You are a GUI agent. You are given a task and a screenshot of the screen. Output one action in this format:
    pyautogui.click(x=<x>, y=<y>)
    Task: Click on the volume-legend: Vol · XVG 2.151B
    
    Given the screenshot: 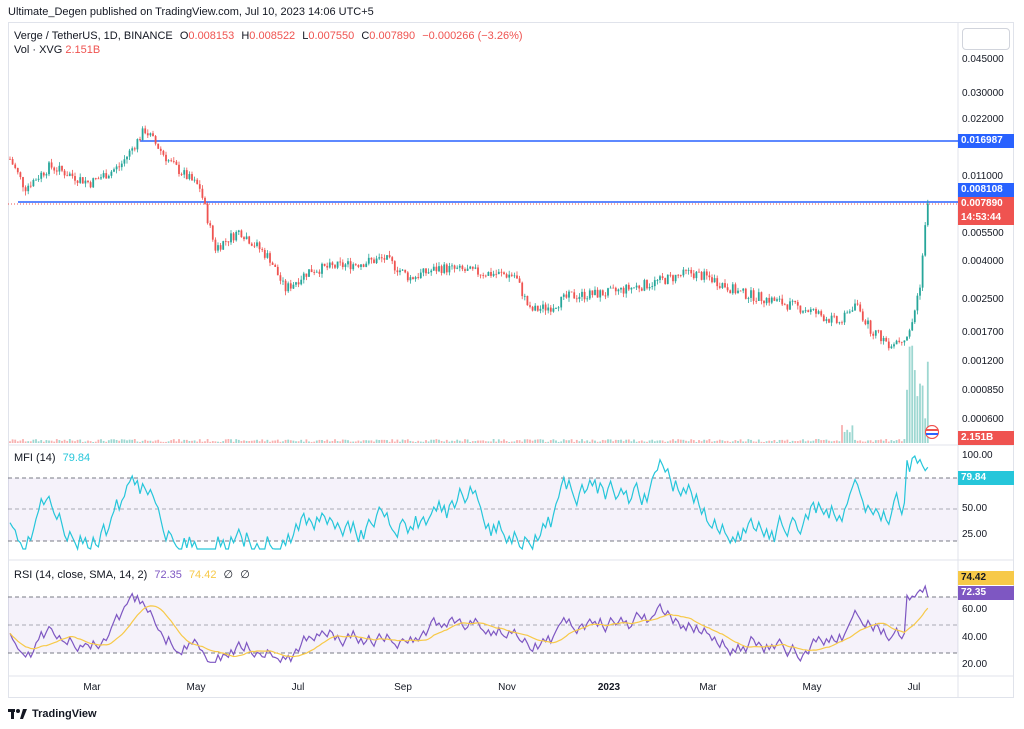 What is the action you would take?
    pyautogui.click(x=57, y=50)
    